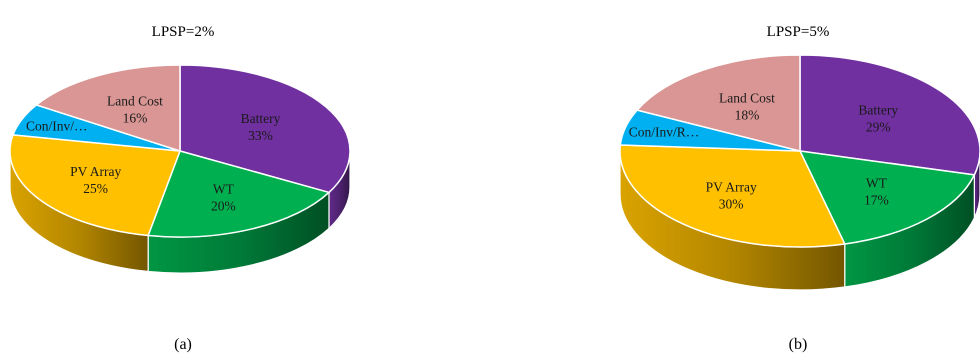 The width and height of the screenshot is (980, 358). I want to click on slice-value-land-cost: 18%, so click(747, 114).